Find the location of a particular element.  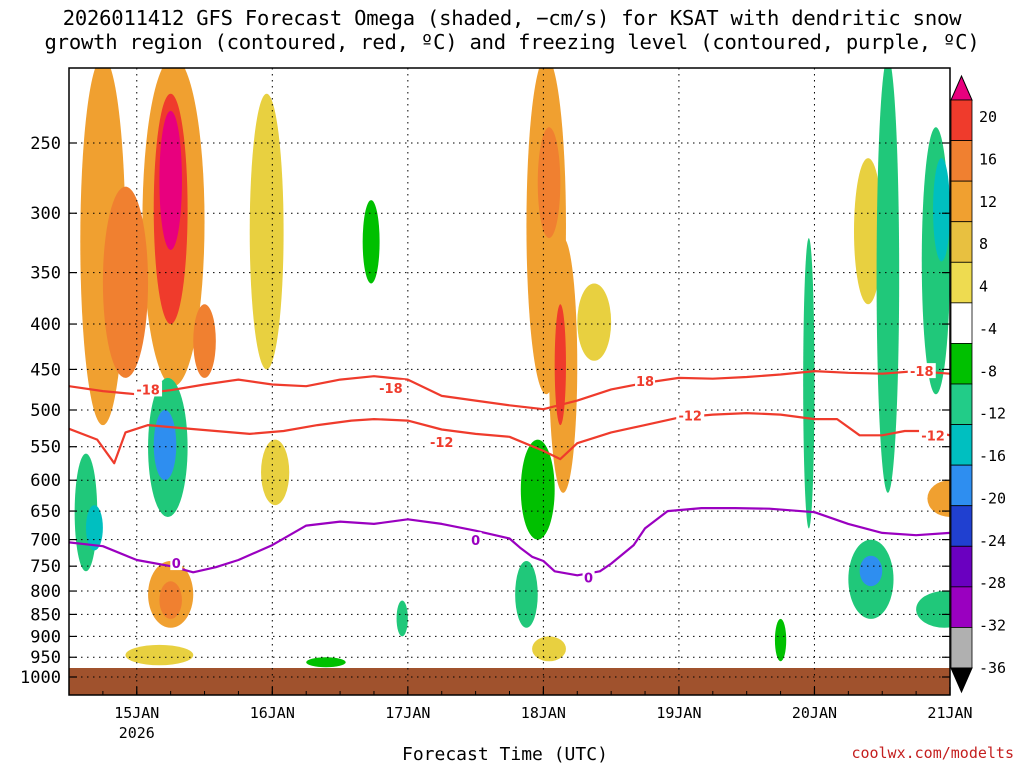

x-tick-label: 15JAN is located at coordinates (136, 713).